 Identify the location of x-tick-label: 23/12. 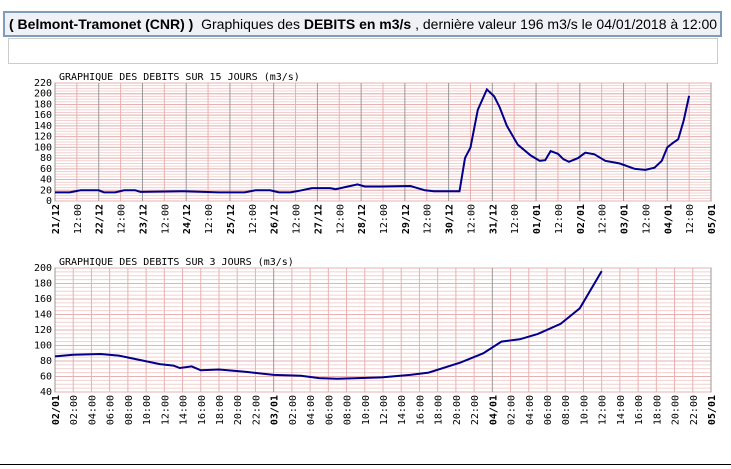
(143, 219).